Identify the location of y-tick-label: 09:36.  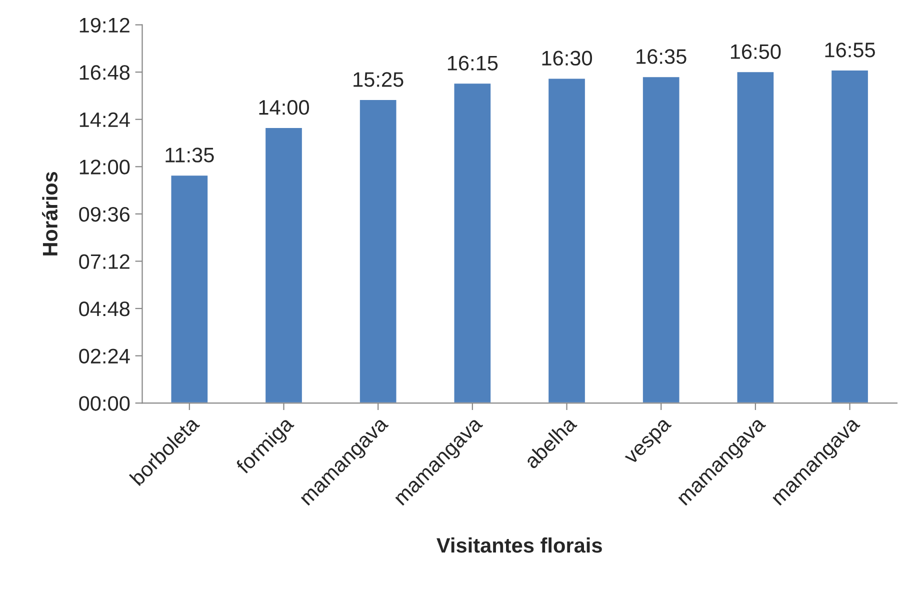
(104, 214).